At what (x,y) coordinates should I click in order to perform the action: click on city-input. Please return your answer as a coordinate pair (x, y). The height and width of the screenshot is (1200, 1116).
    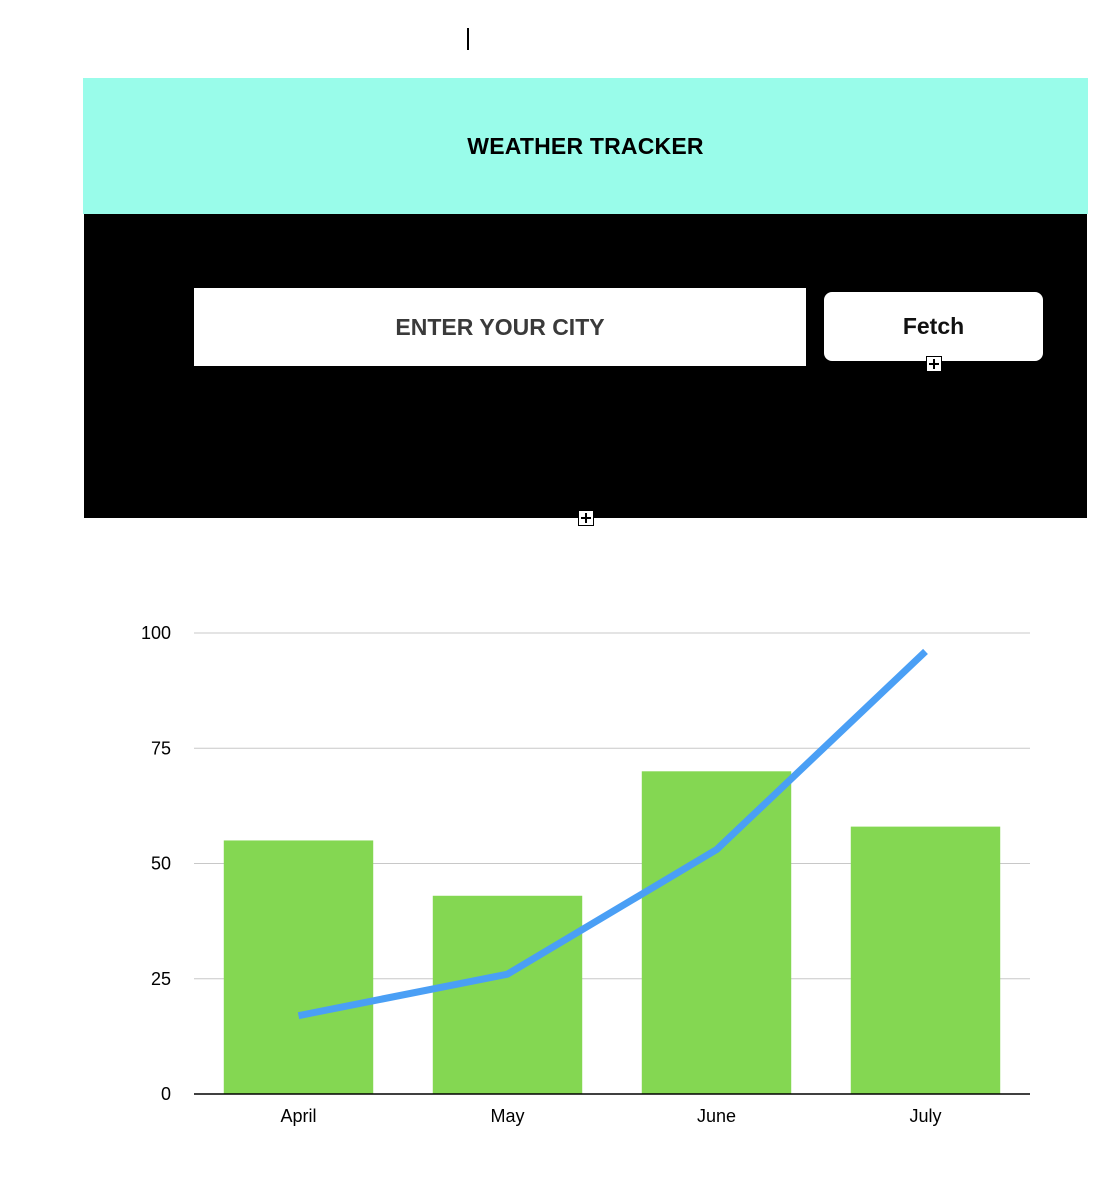
    Looking at the image, I should click on (500, 327).